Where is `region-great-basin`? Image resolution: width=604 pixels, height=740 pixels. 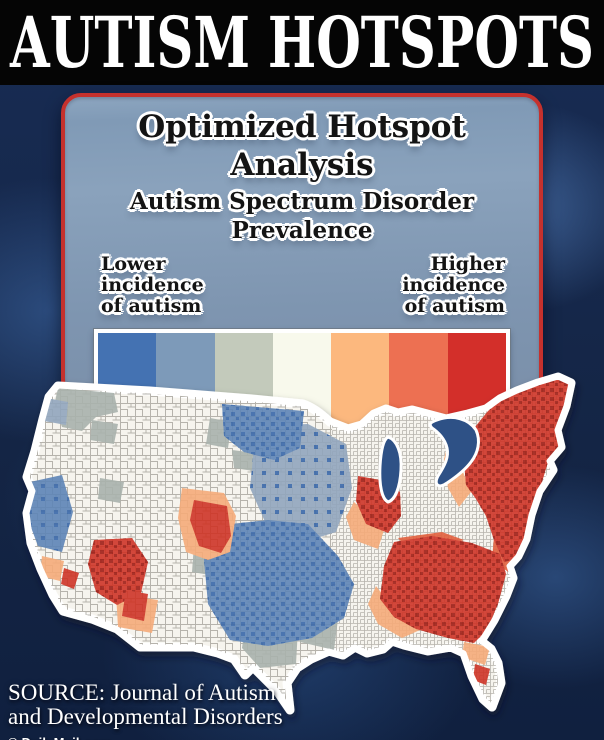 region-great-basin is located at coordinates (111, 490).